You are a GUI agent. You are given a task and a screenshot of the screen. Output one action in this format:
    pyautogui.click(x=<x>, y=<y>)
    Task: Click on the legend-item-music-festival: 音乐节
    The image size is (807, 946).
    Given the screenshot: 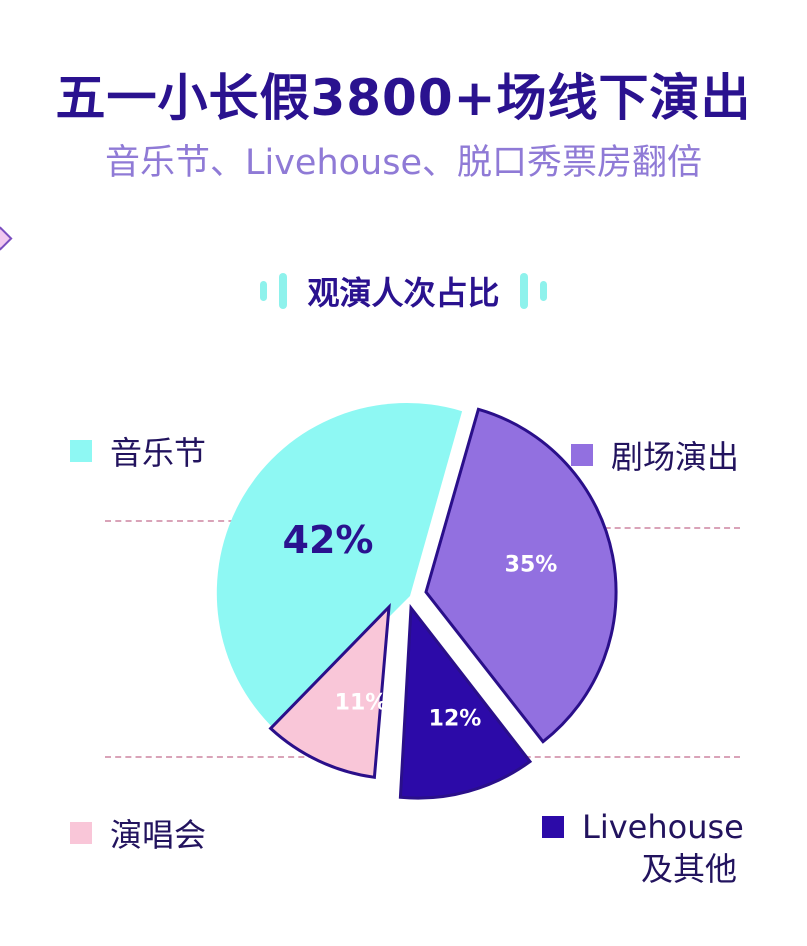 What is the action you would take?
    pyautogui.click(x=138, y=451)
    